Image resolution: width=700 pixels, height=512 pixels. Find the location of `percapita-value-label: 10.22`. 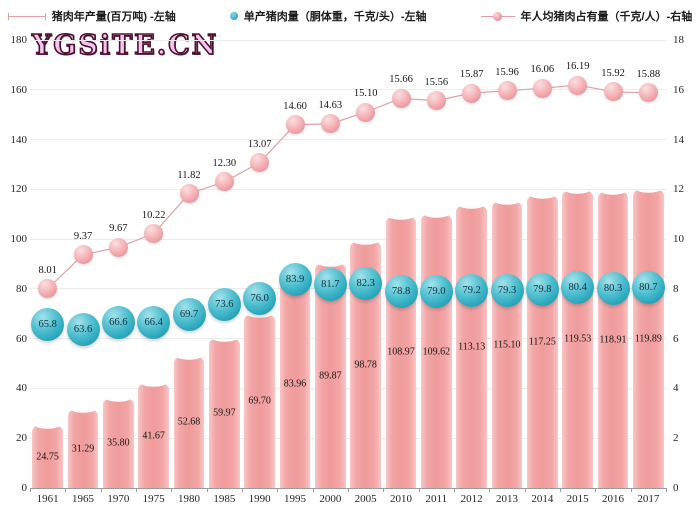

percapita-value-label: 10.22 is located at coordinates (153, 215).